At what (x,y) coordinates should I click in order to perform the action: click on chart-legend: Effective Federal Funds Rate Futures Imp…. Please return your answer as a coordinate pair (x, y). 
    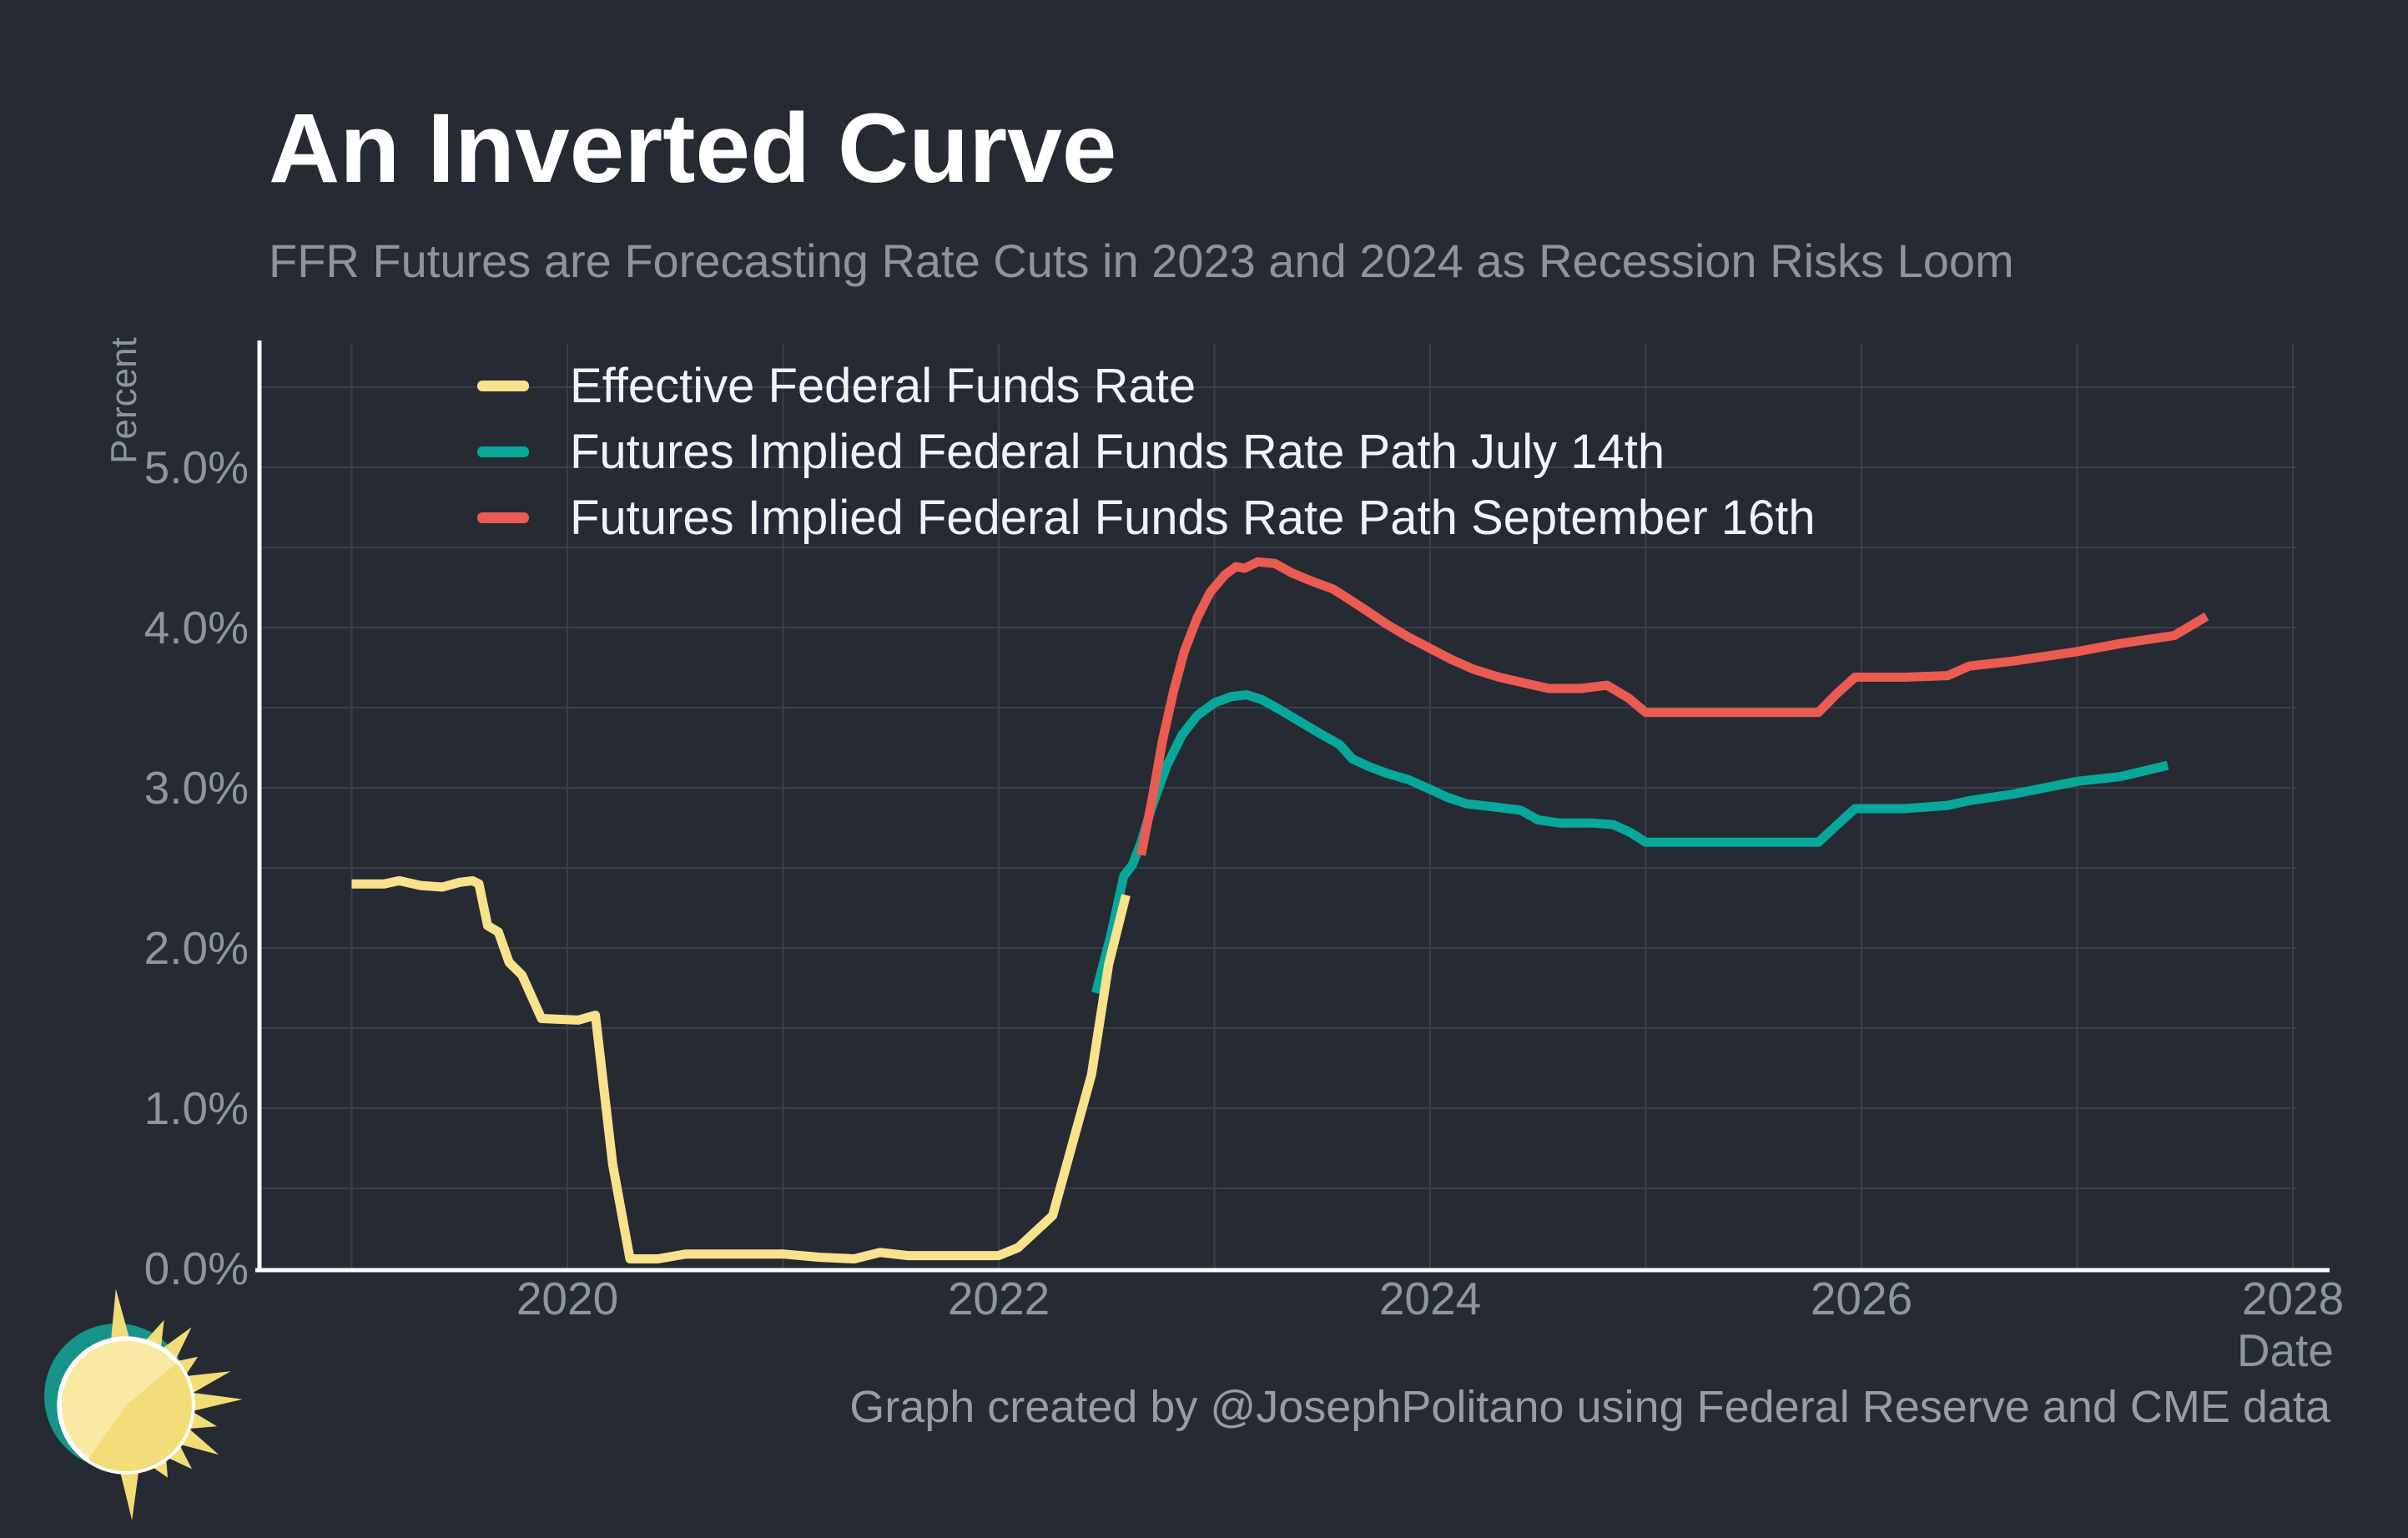
    Looking at the image, I should click on (1146, 452).